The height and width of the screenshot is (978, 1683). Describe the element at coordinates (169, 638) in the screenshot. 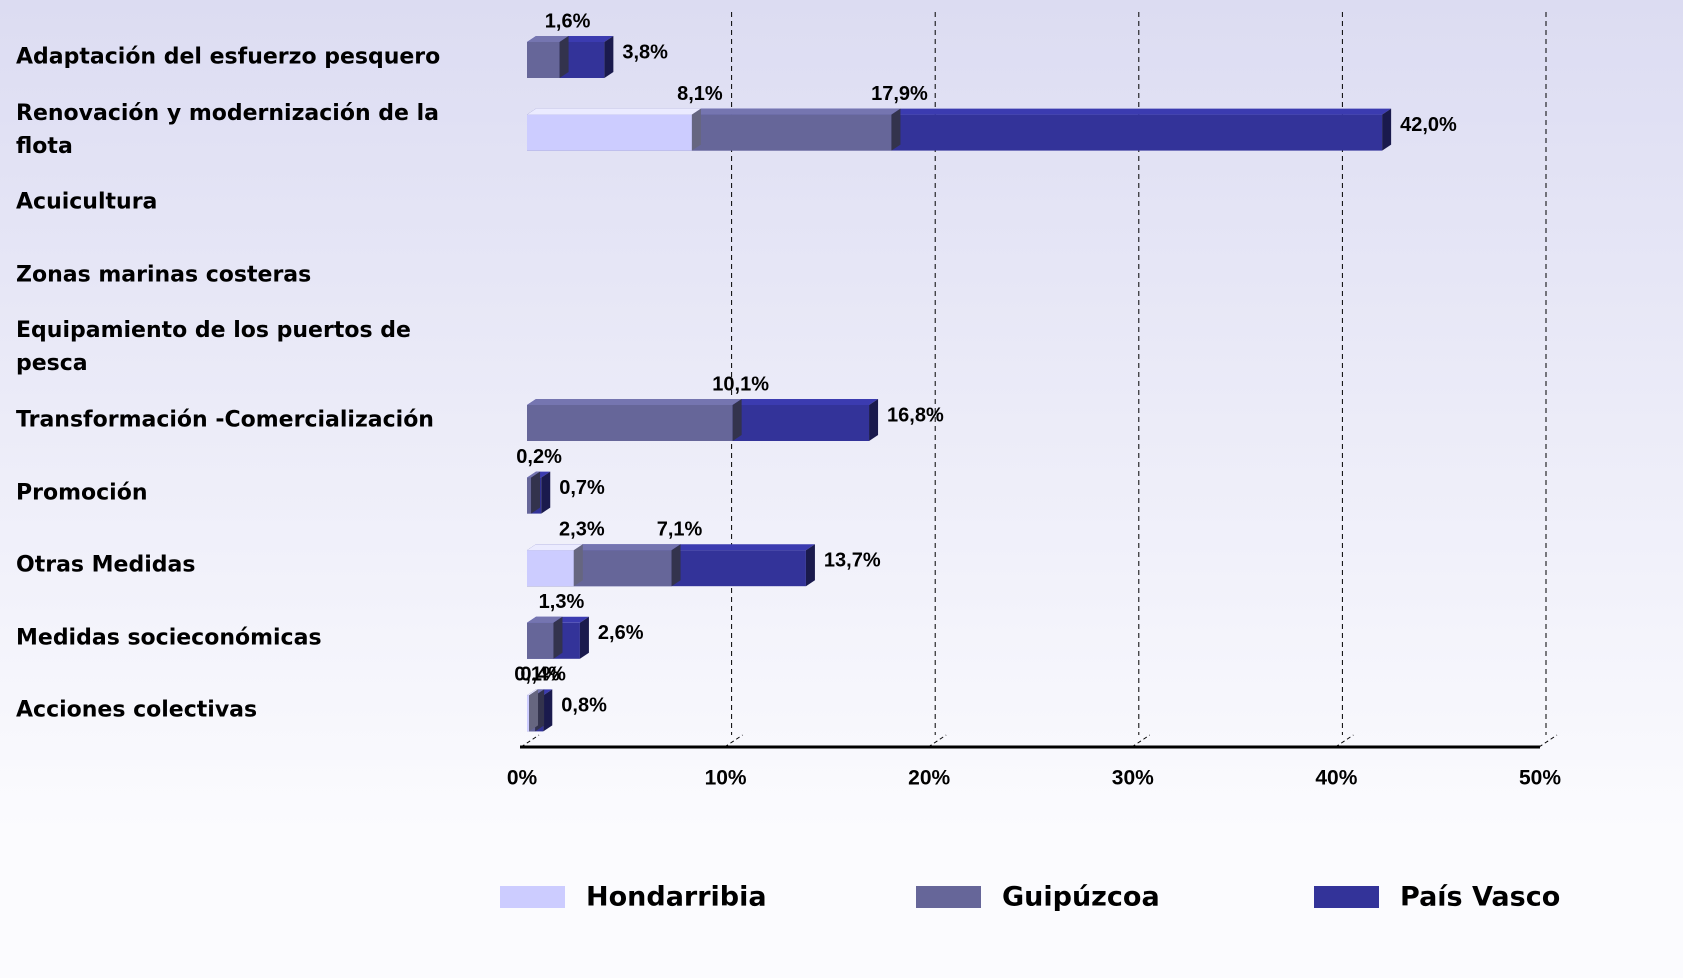

I see `category-label: Medidas socieconómicas` at that location.